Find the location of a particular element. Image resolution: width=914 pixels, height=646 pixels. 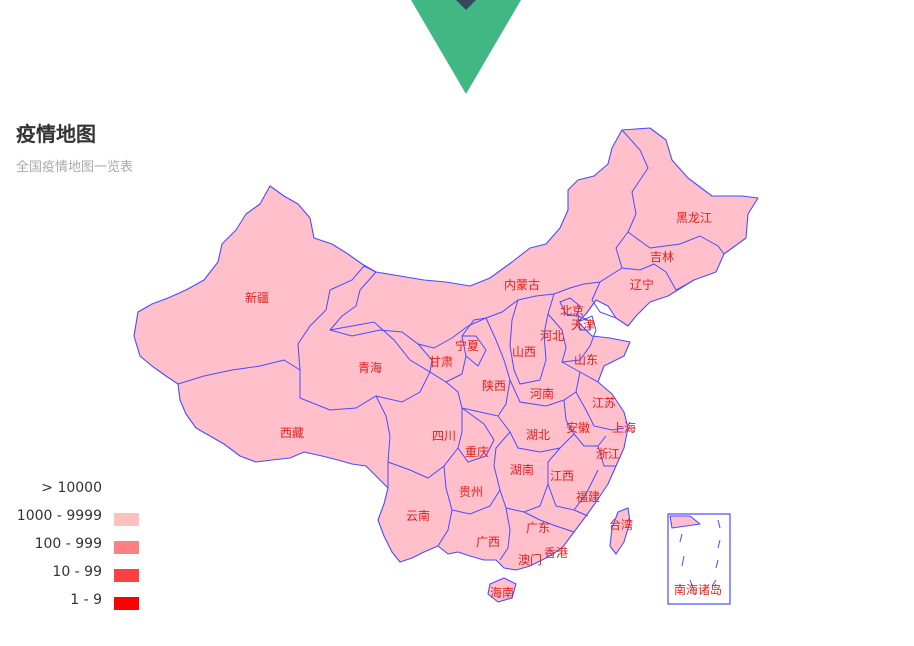

border-yunnan-guangxi is located at coordinates (445, 528).